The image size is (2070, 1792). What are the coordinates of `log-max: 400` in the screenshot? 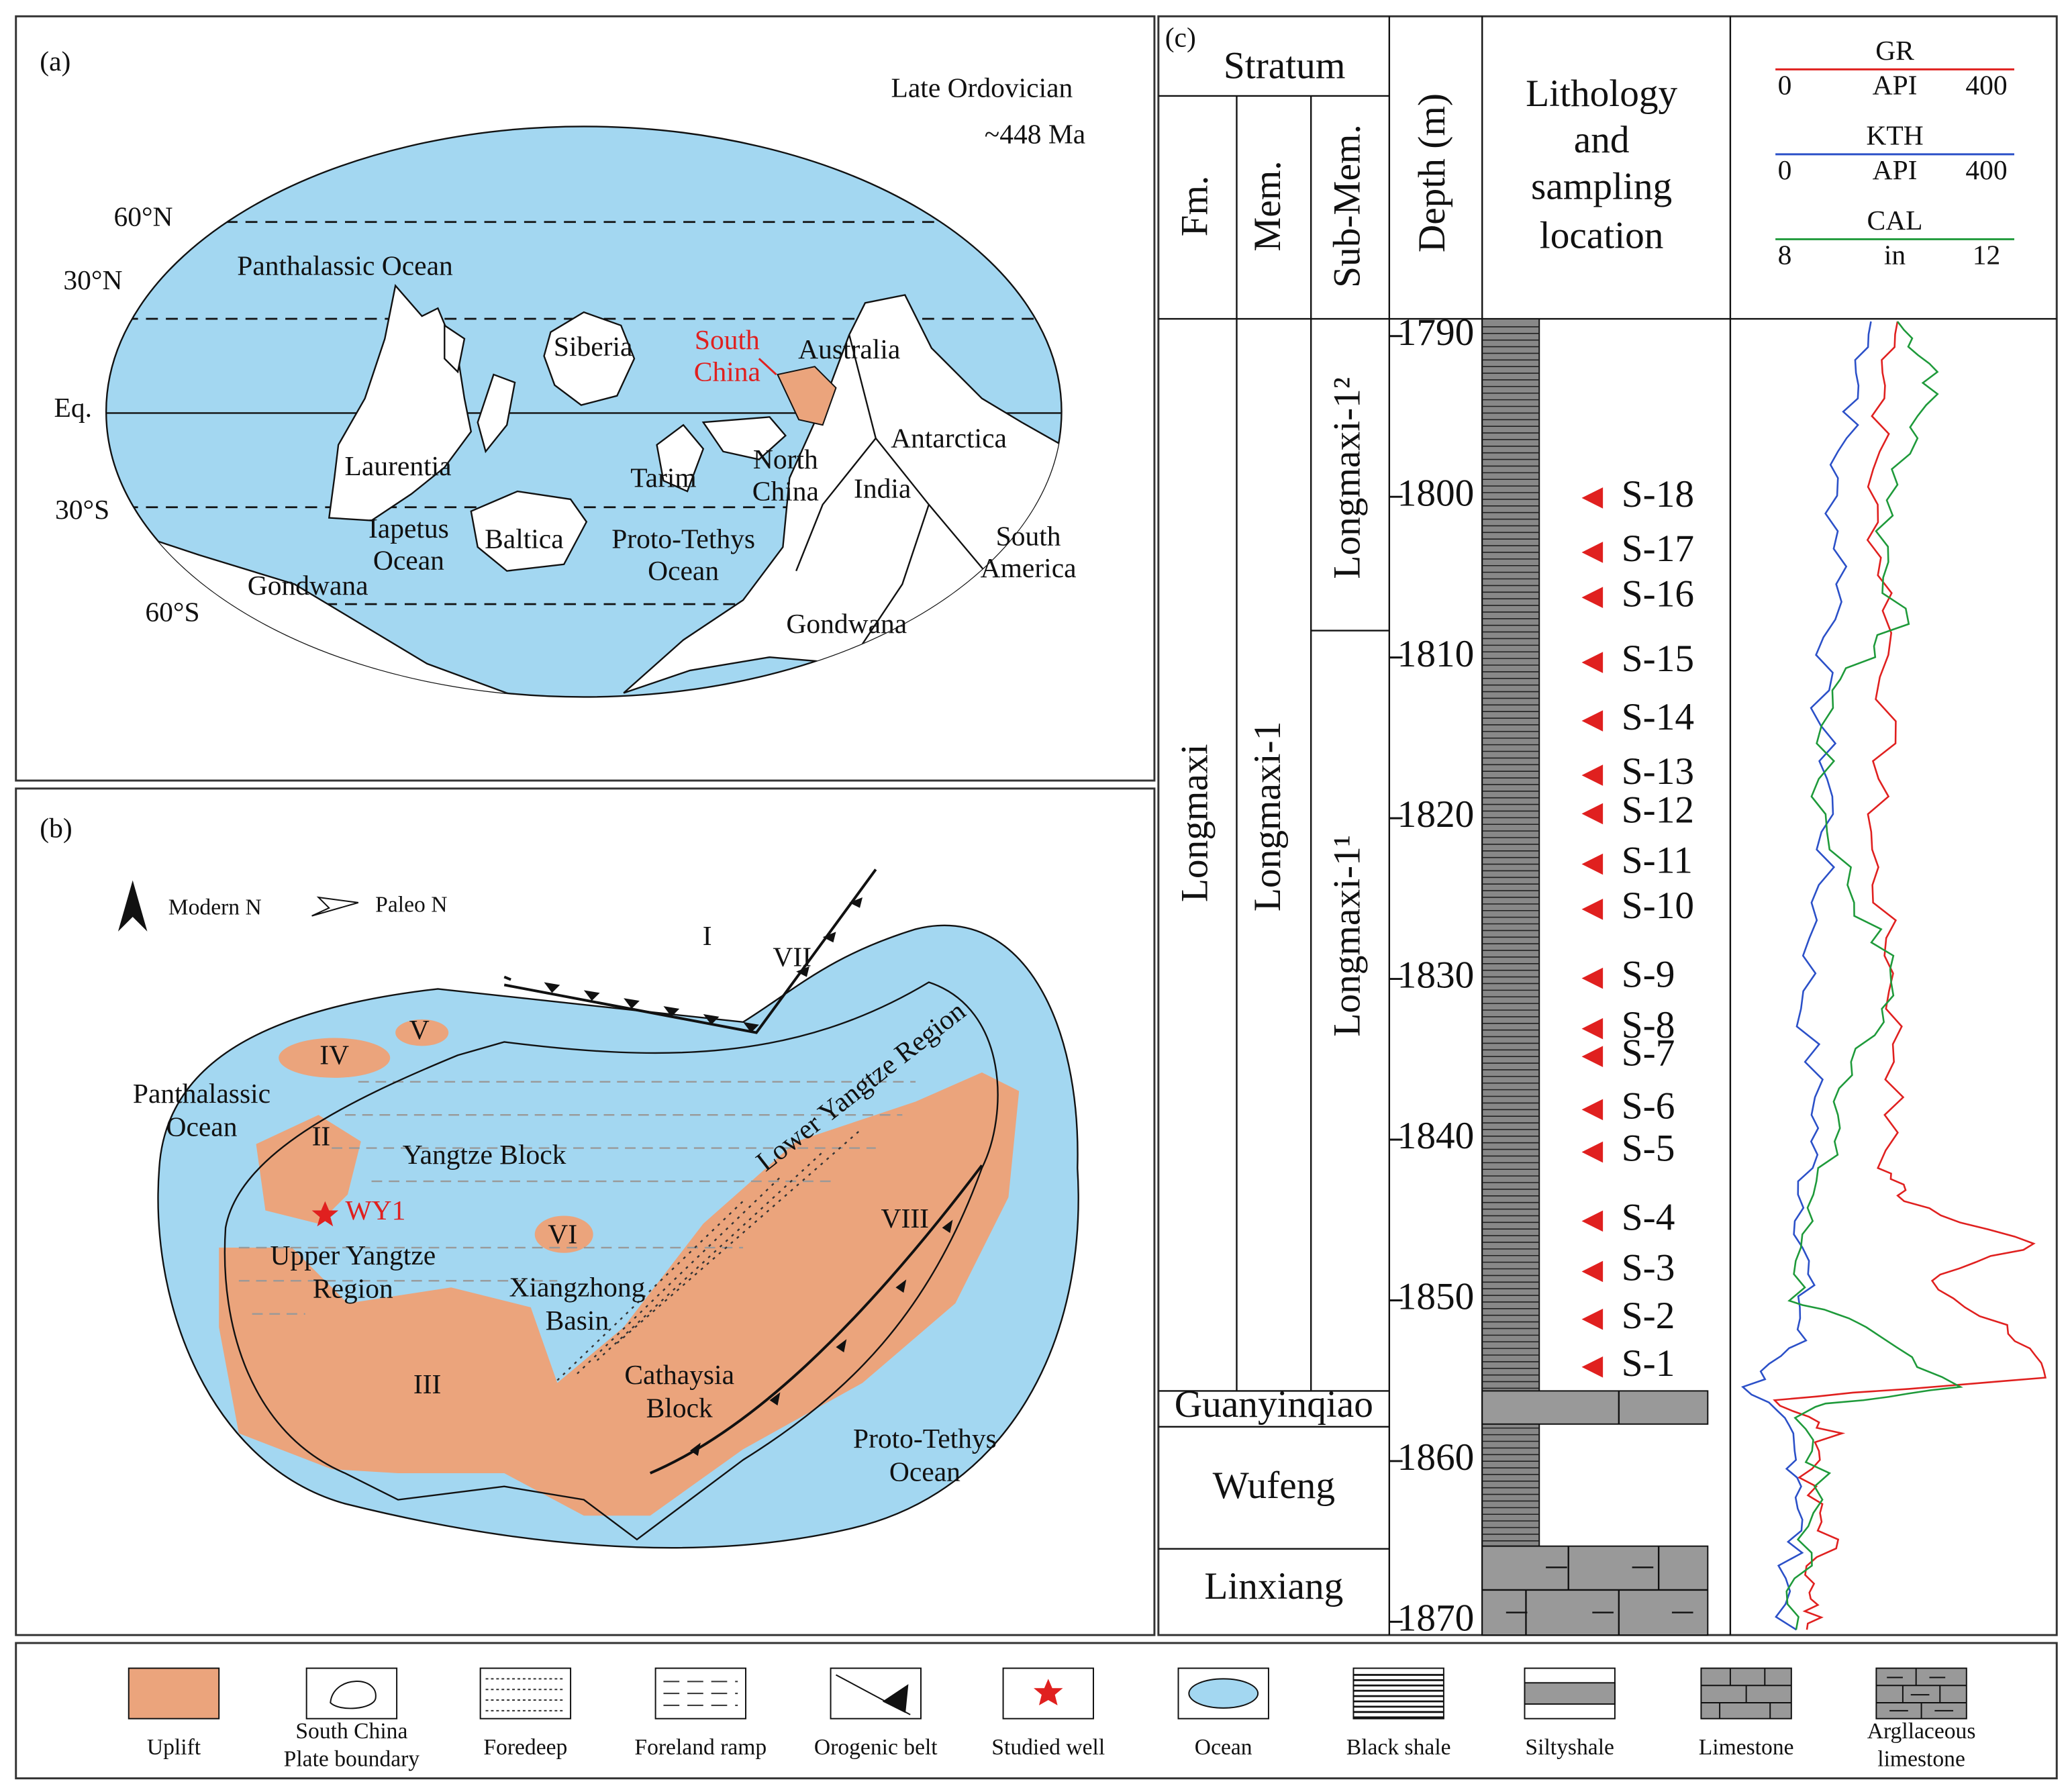 It's located at (1986, 86).